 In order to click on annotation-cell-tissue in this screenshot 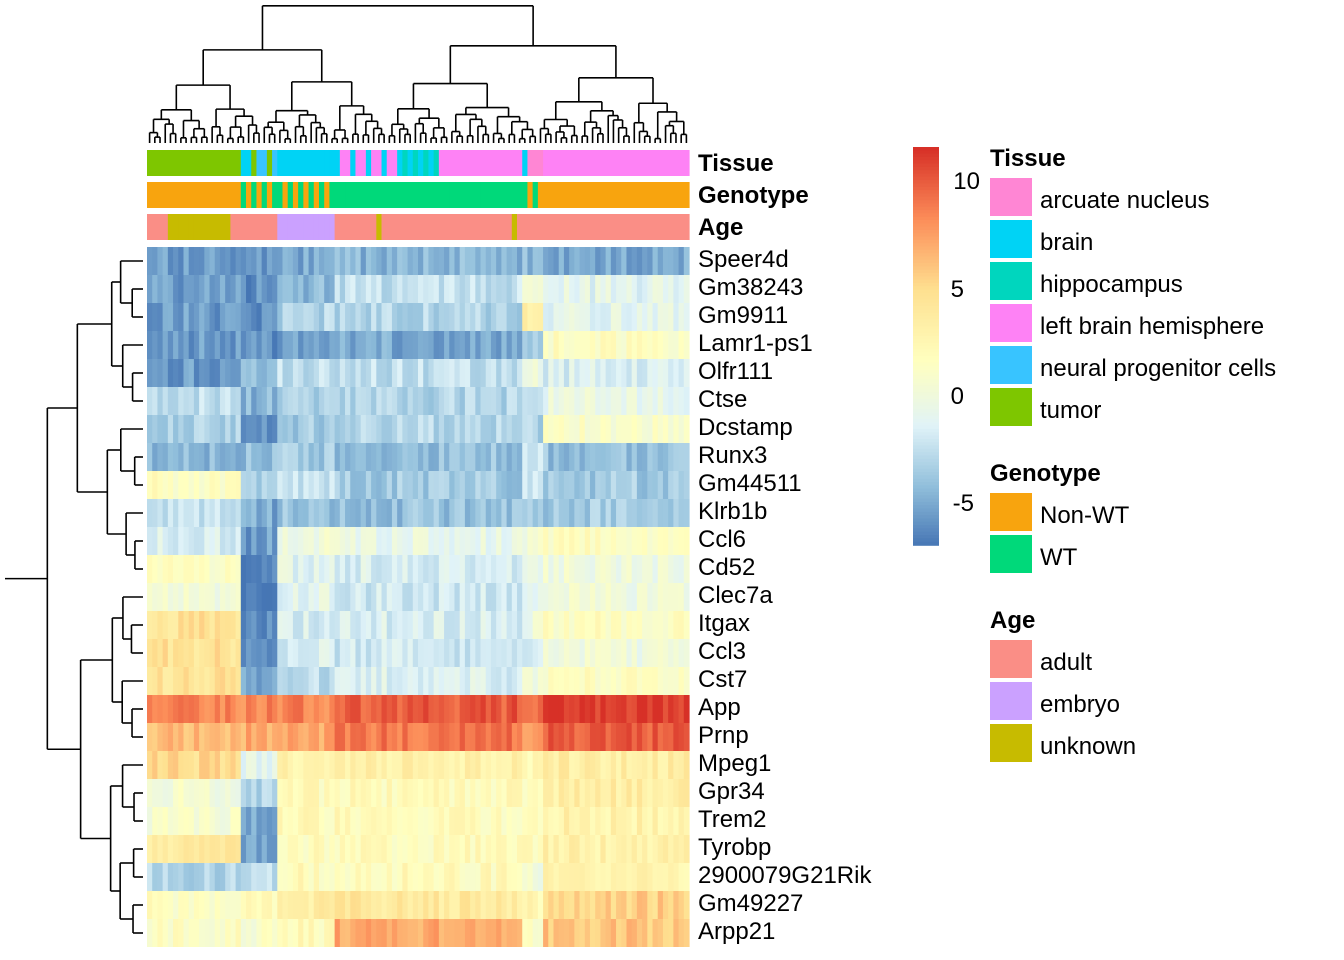, I will do `click(551, 163)`.